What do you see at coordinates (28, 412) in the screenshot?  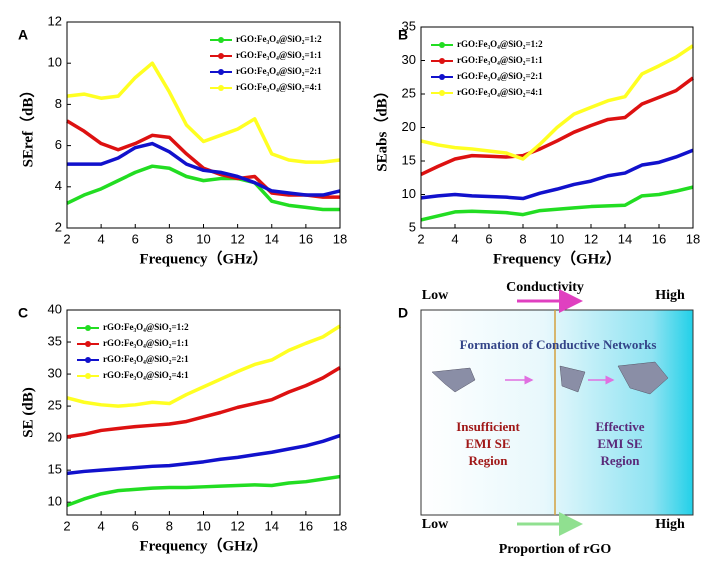 I see `y-axis-label: SE (dB)` at bounding box center [28, 412].